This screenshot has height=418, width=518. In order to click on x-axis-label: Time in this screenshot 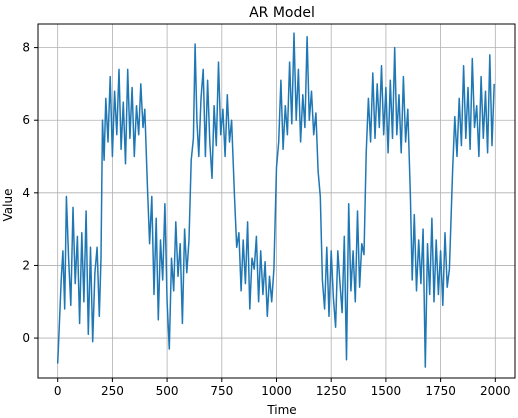, I will do `click(281, 410)`.